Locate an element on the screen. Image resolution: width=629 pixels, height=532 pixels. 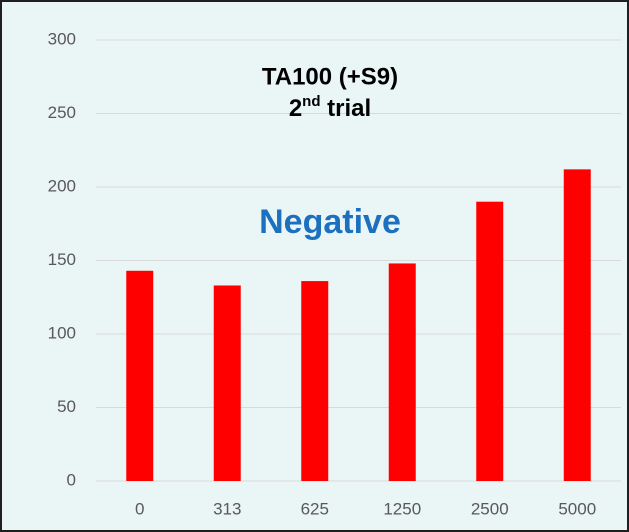
x-tick-label: 5000 is located at coordinates (577, 508).